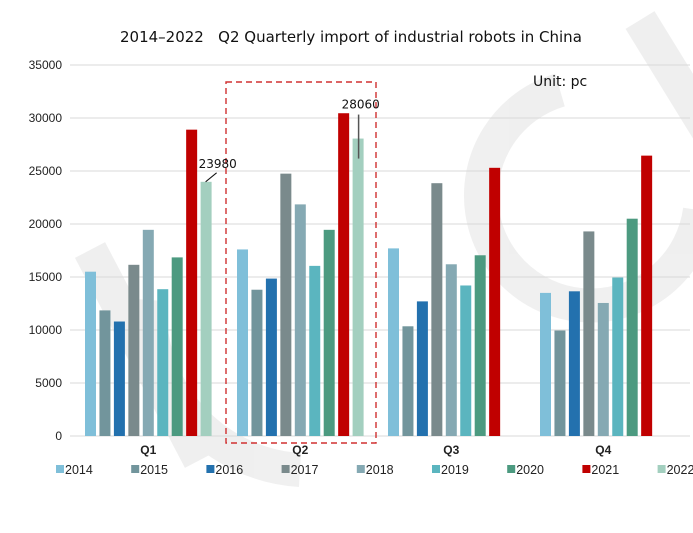  What do you see at coordinates (300, 320) in the screenshot?
I see `bar-2018-q2` at bounding box center [300, 320].